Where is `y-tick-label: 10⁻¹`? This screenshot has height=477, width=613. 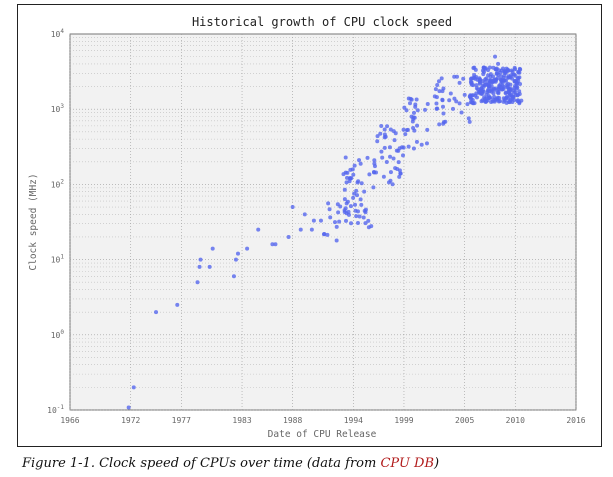
y-tick-label: 10⁻¹ is located at coordinates (55, 409).